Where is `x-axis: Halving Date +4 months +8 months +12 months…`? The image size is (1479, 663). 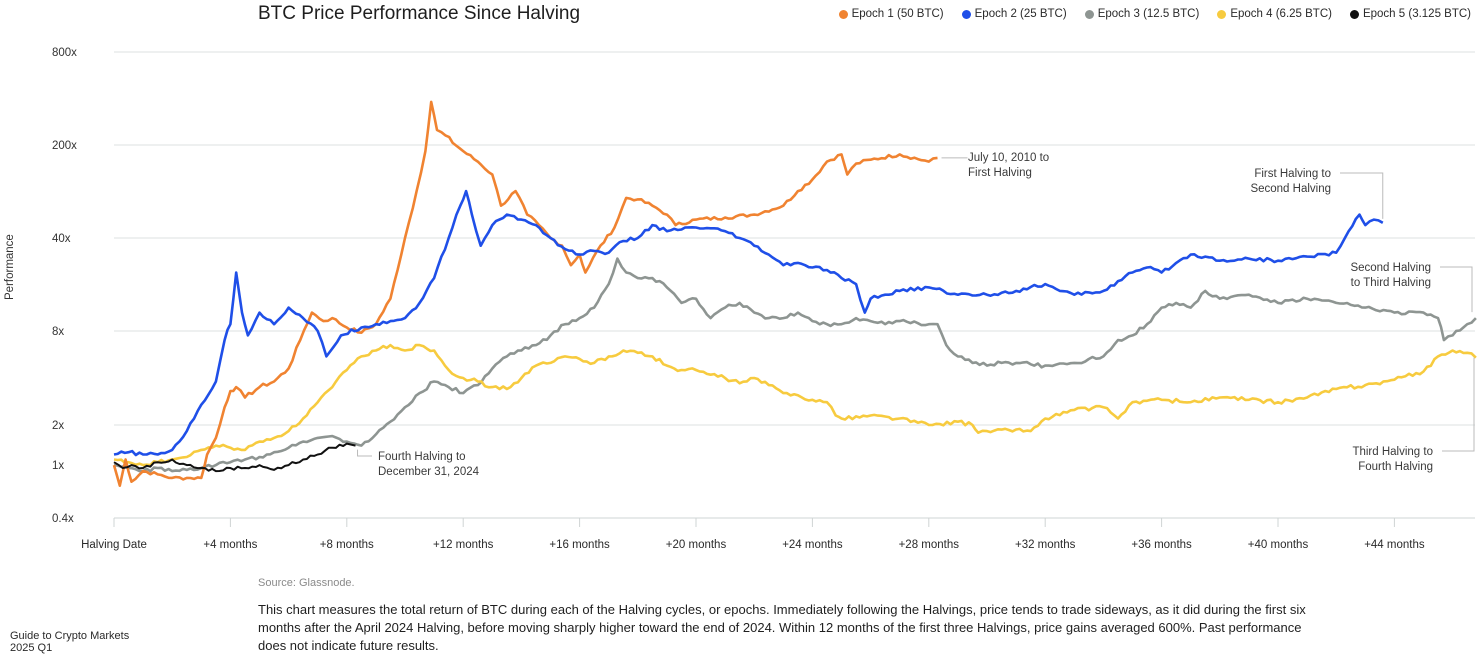 x-axis: Halving Date +4 months +8 months +12 months… is located at coordinates (778, 534).